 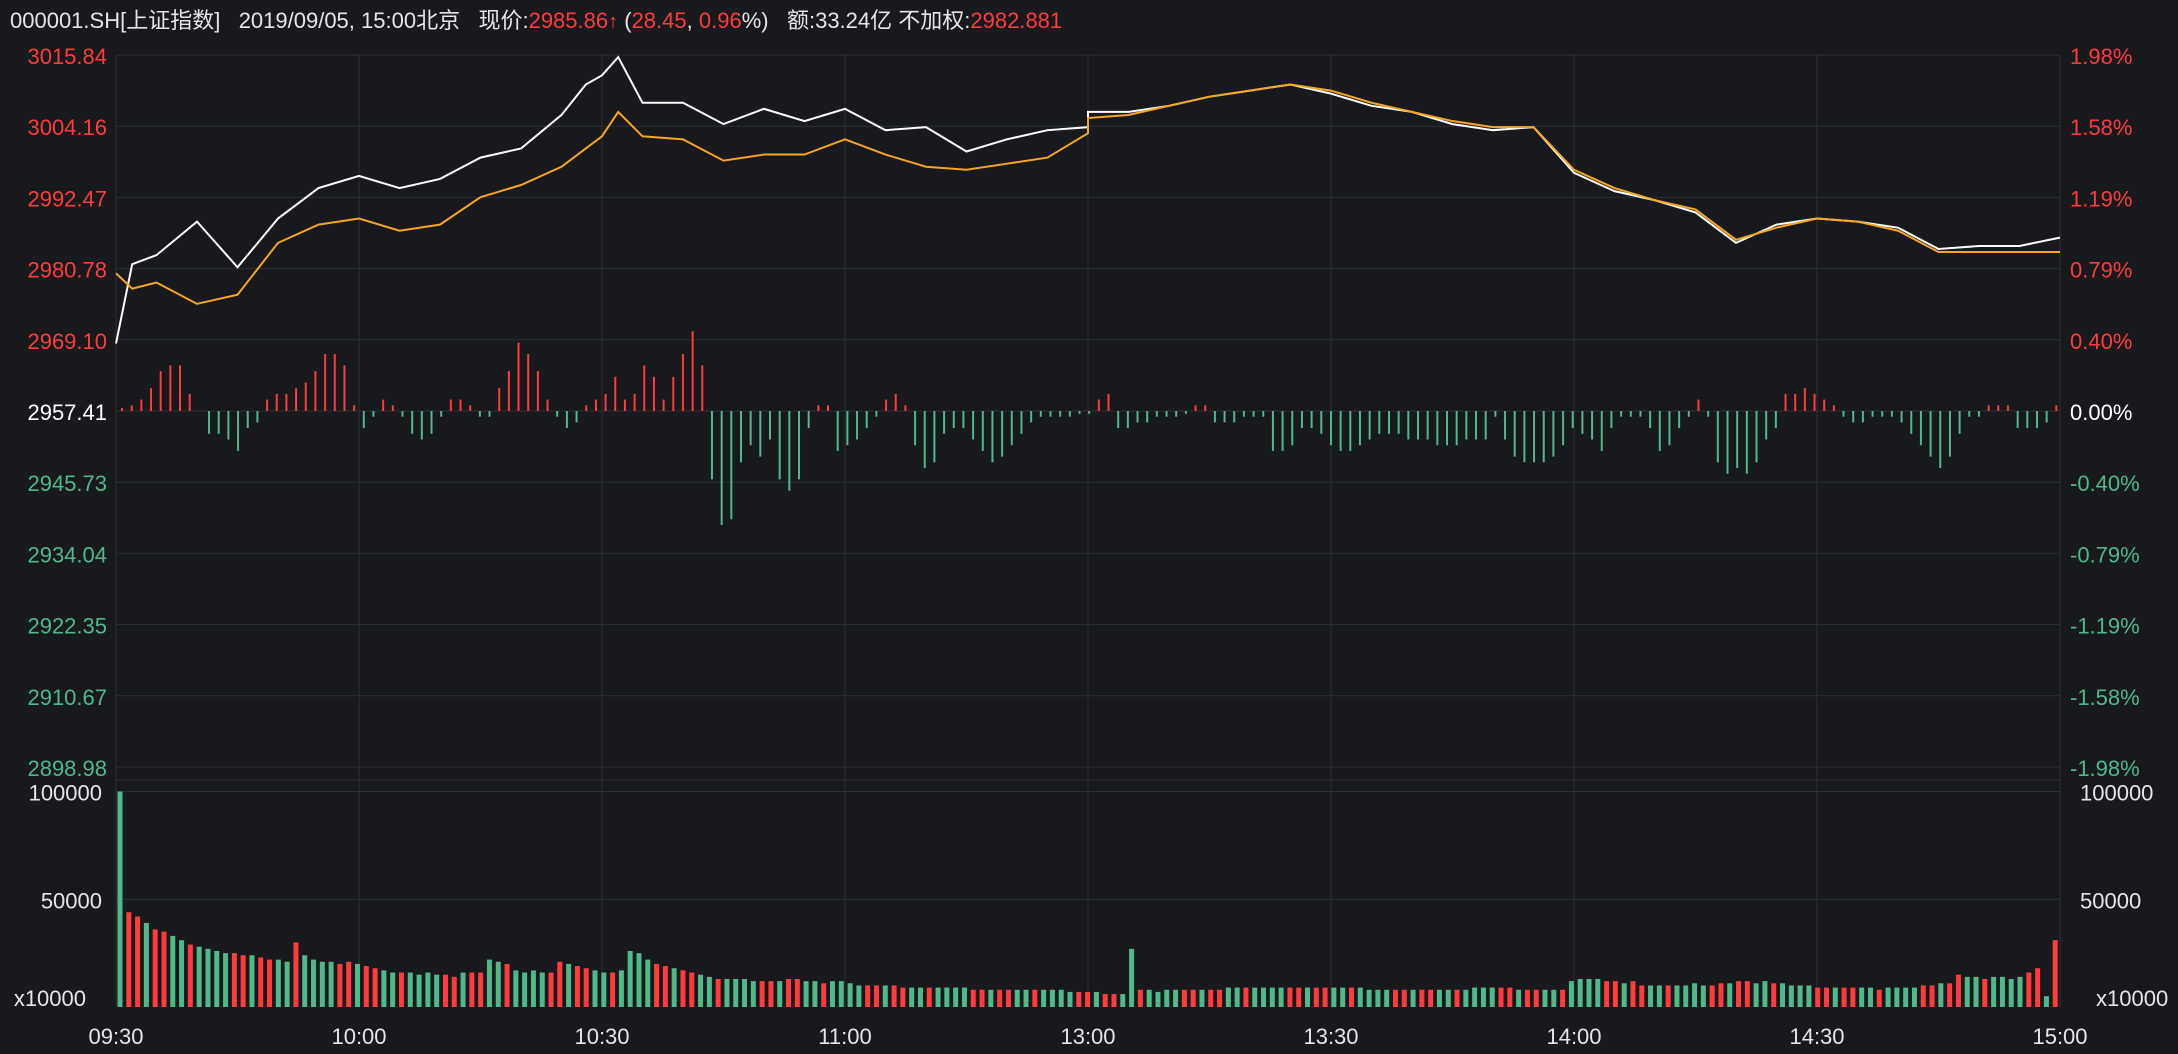 I want to click on x-tick-label: 14:30, so click(x=1816, y=1036).